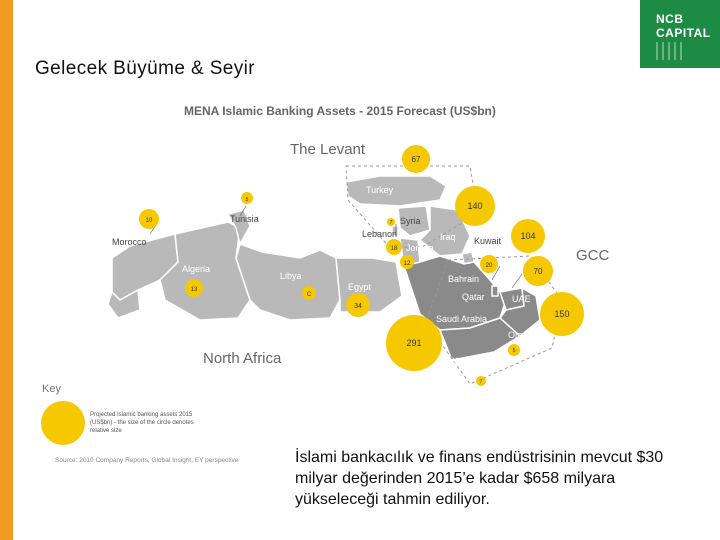 This screenshot has width=720, height=540. I want to click on label-bahrain: Bahrain, so click(463, 279).